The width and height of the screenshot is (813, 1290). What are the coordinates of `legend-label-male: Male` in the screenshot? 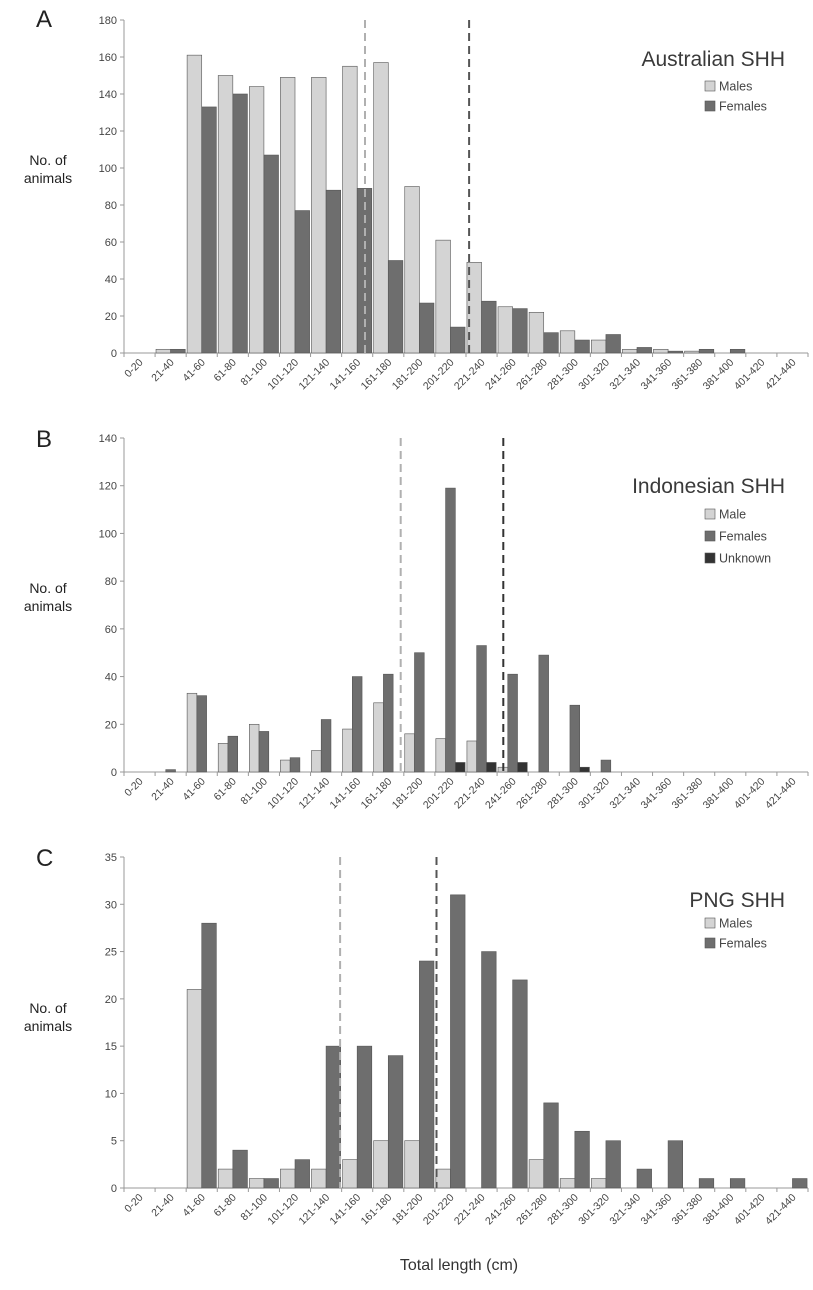 It's located at (732, 515).